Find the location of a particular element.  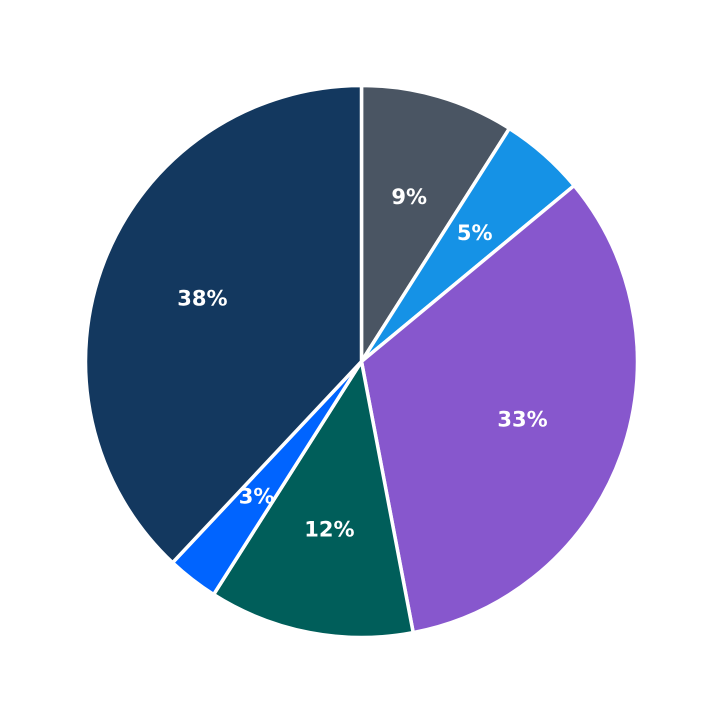

pie-slice-label-3: 12% is located at coordinates (329, 530).